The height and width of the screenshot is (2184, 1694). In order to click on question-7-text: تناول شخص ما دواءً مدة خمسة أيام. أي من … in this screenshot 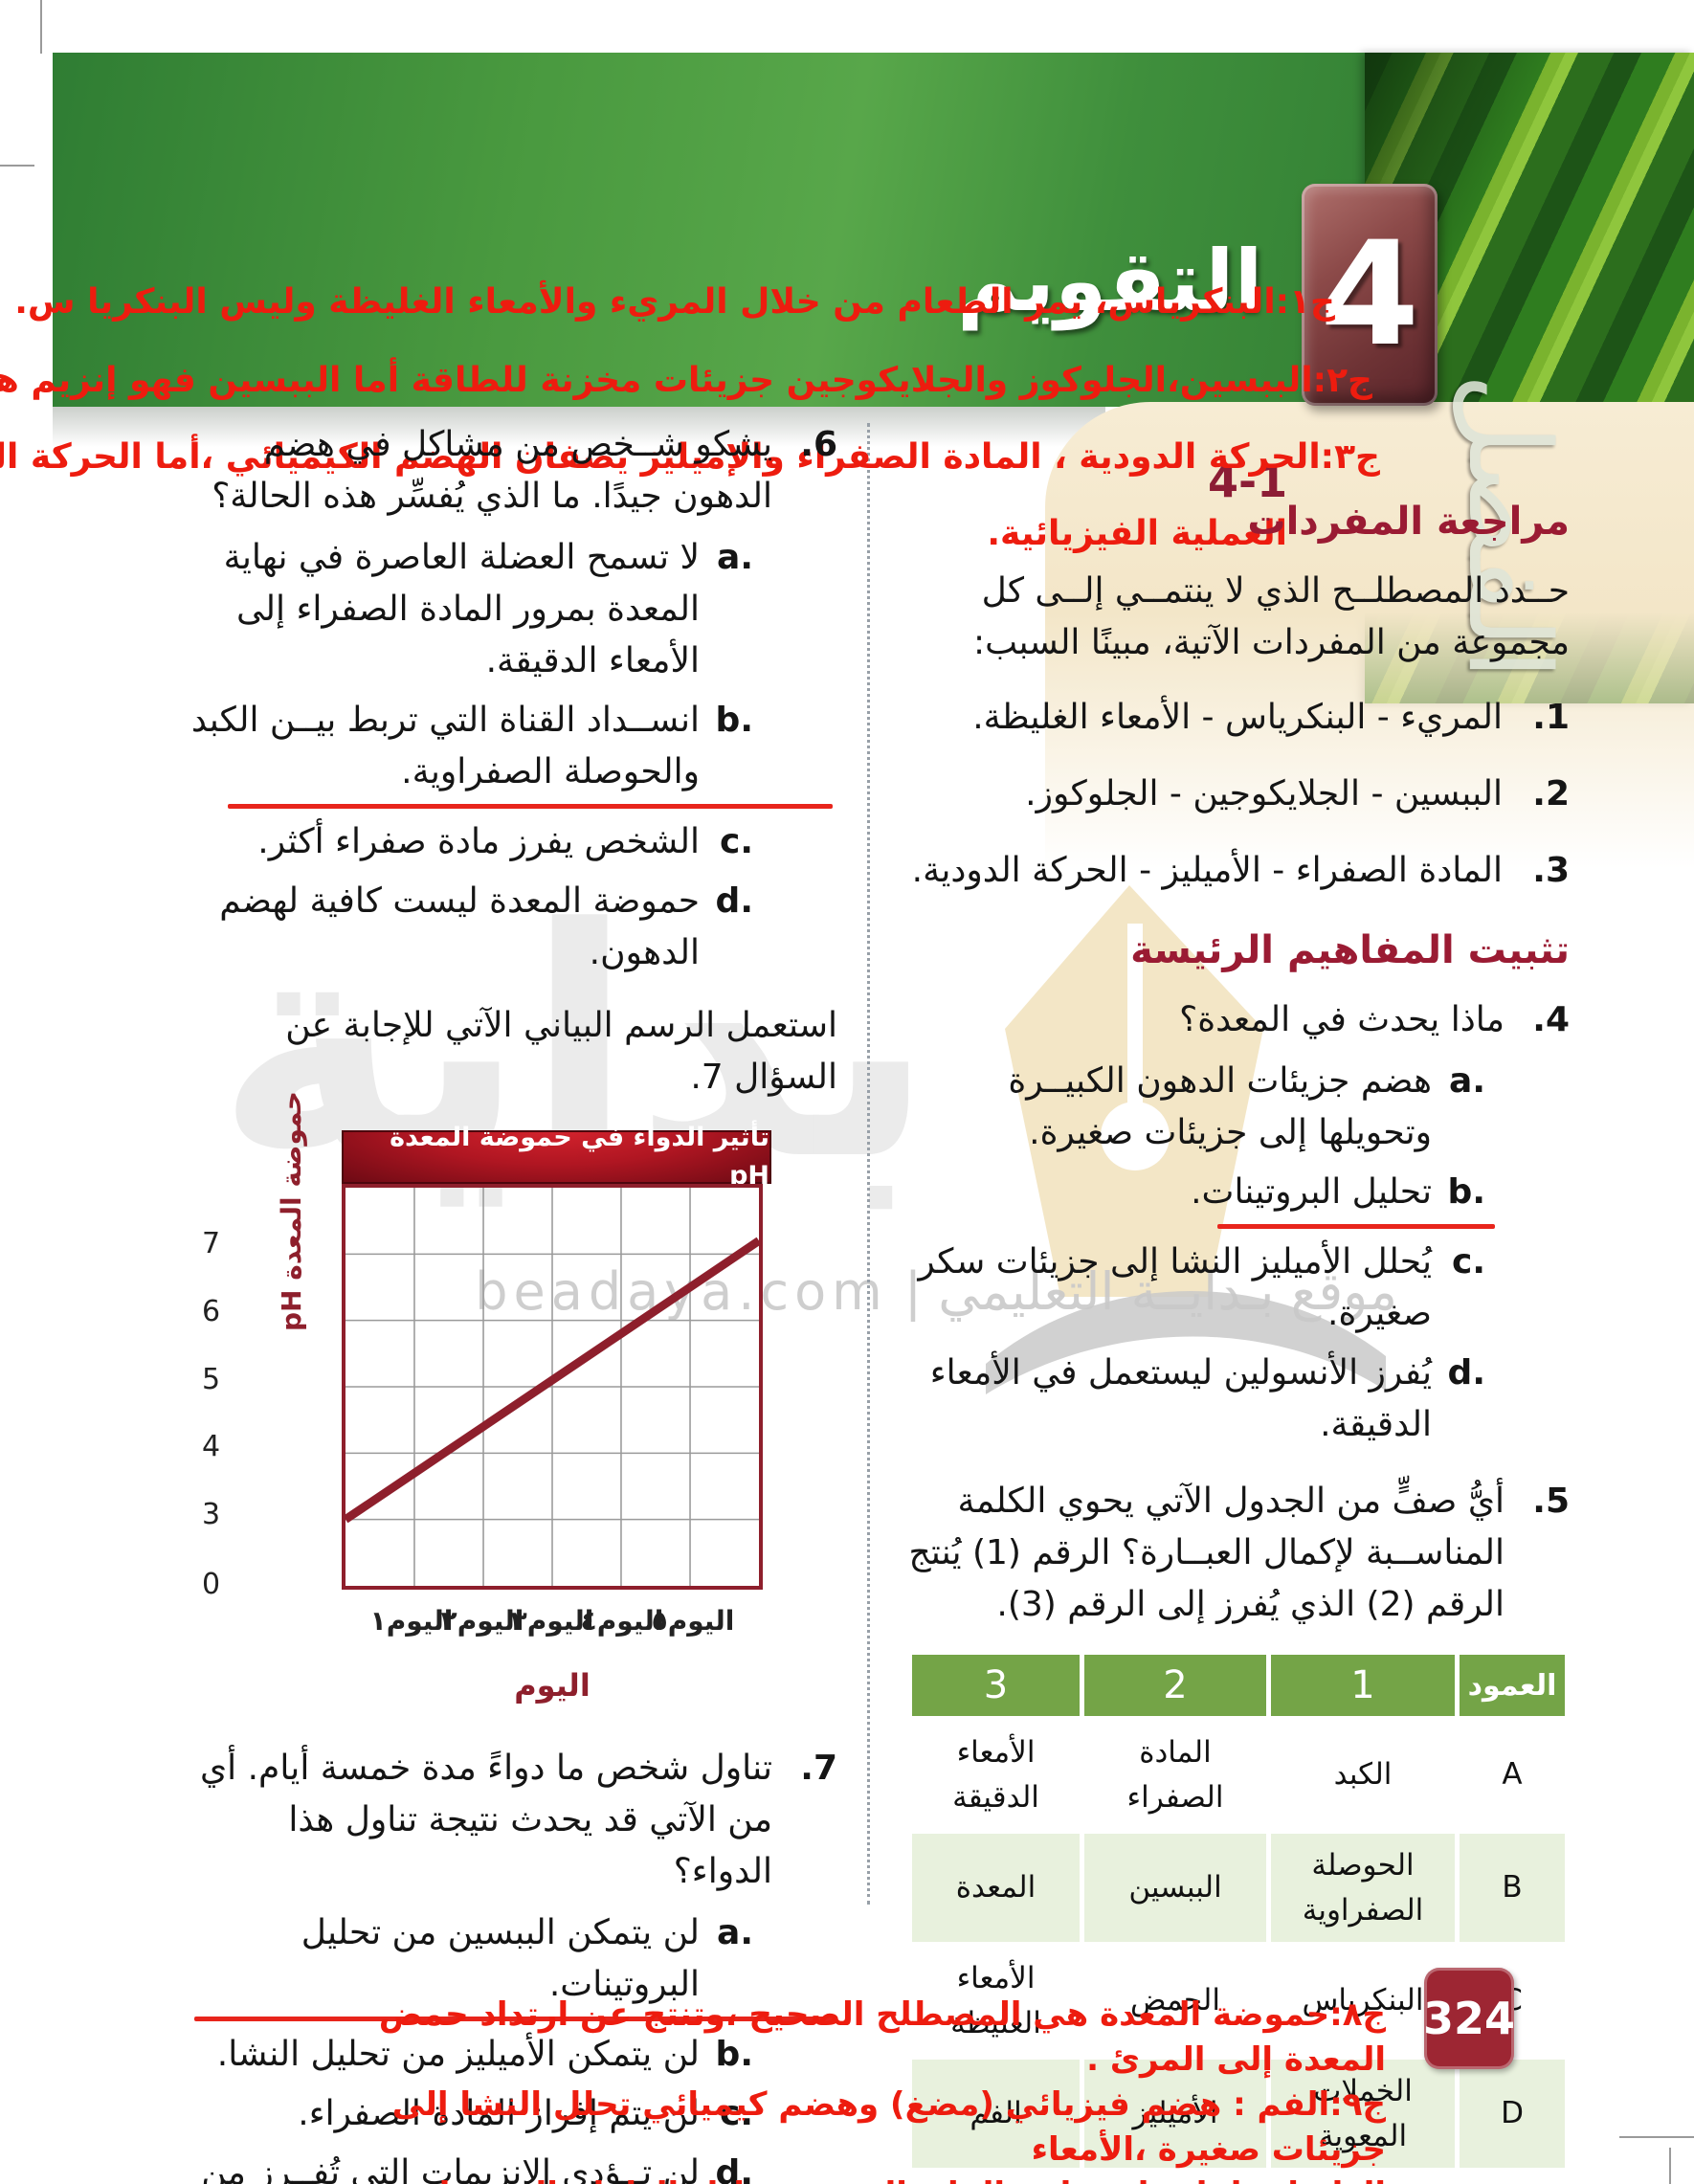, I will do `click(485, 1820)`.